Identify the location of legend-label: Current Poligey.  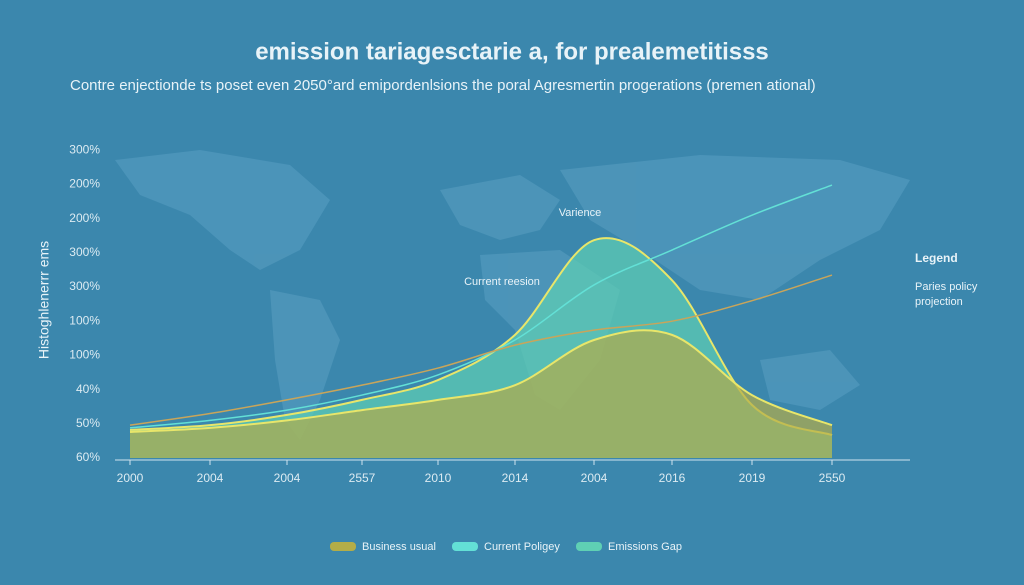
(522, 547).